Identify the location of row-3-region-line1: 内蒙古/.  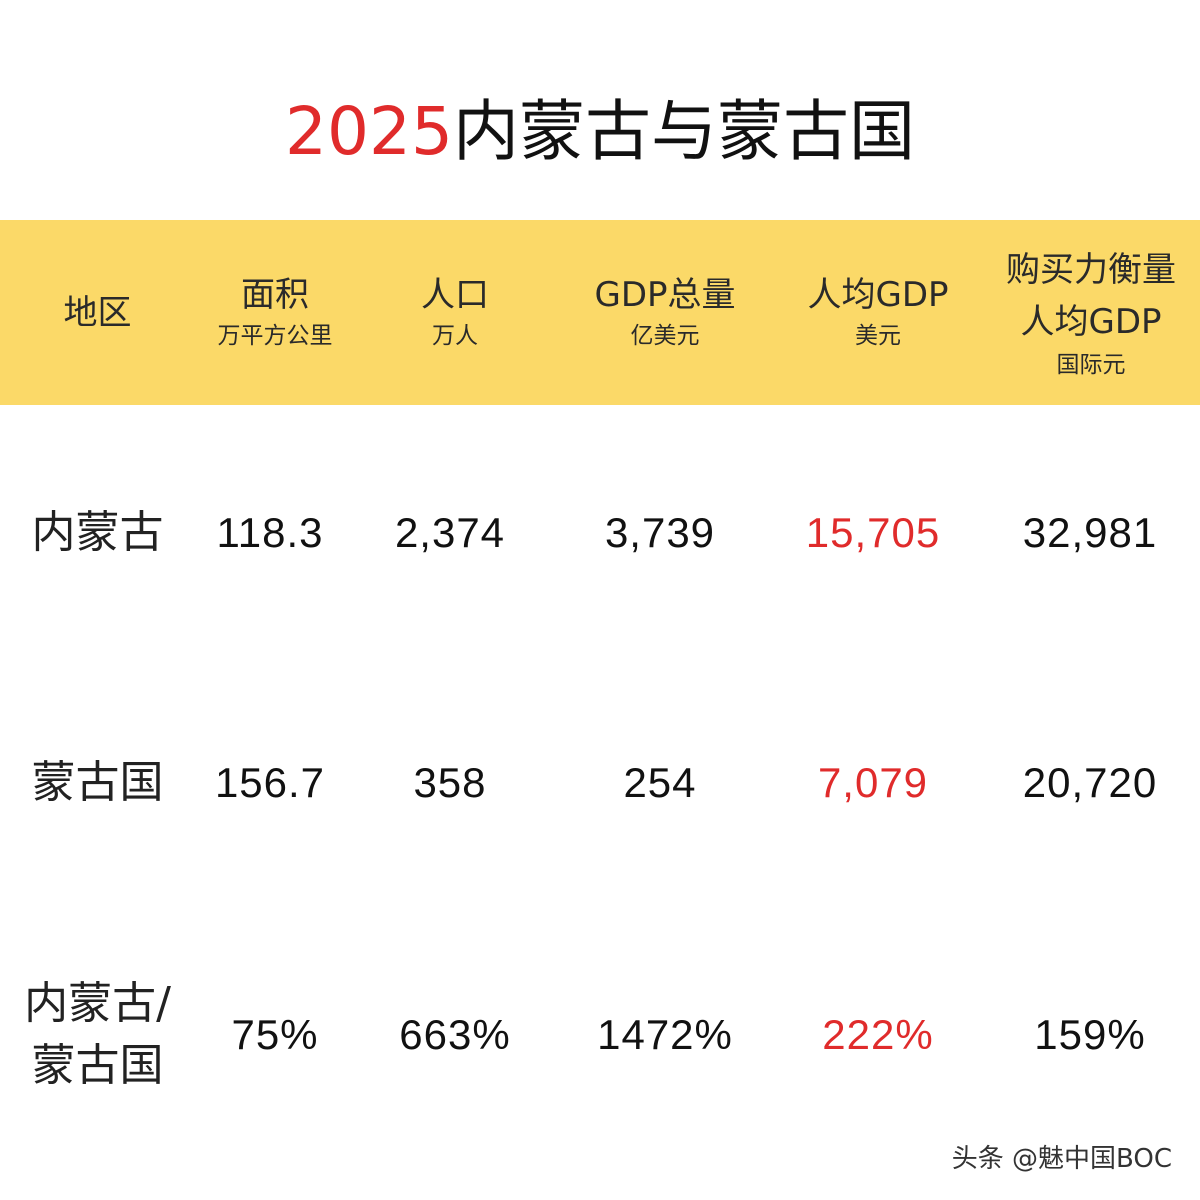
(97, 1003).